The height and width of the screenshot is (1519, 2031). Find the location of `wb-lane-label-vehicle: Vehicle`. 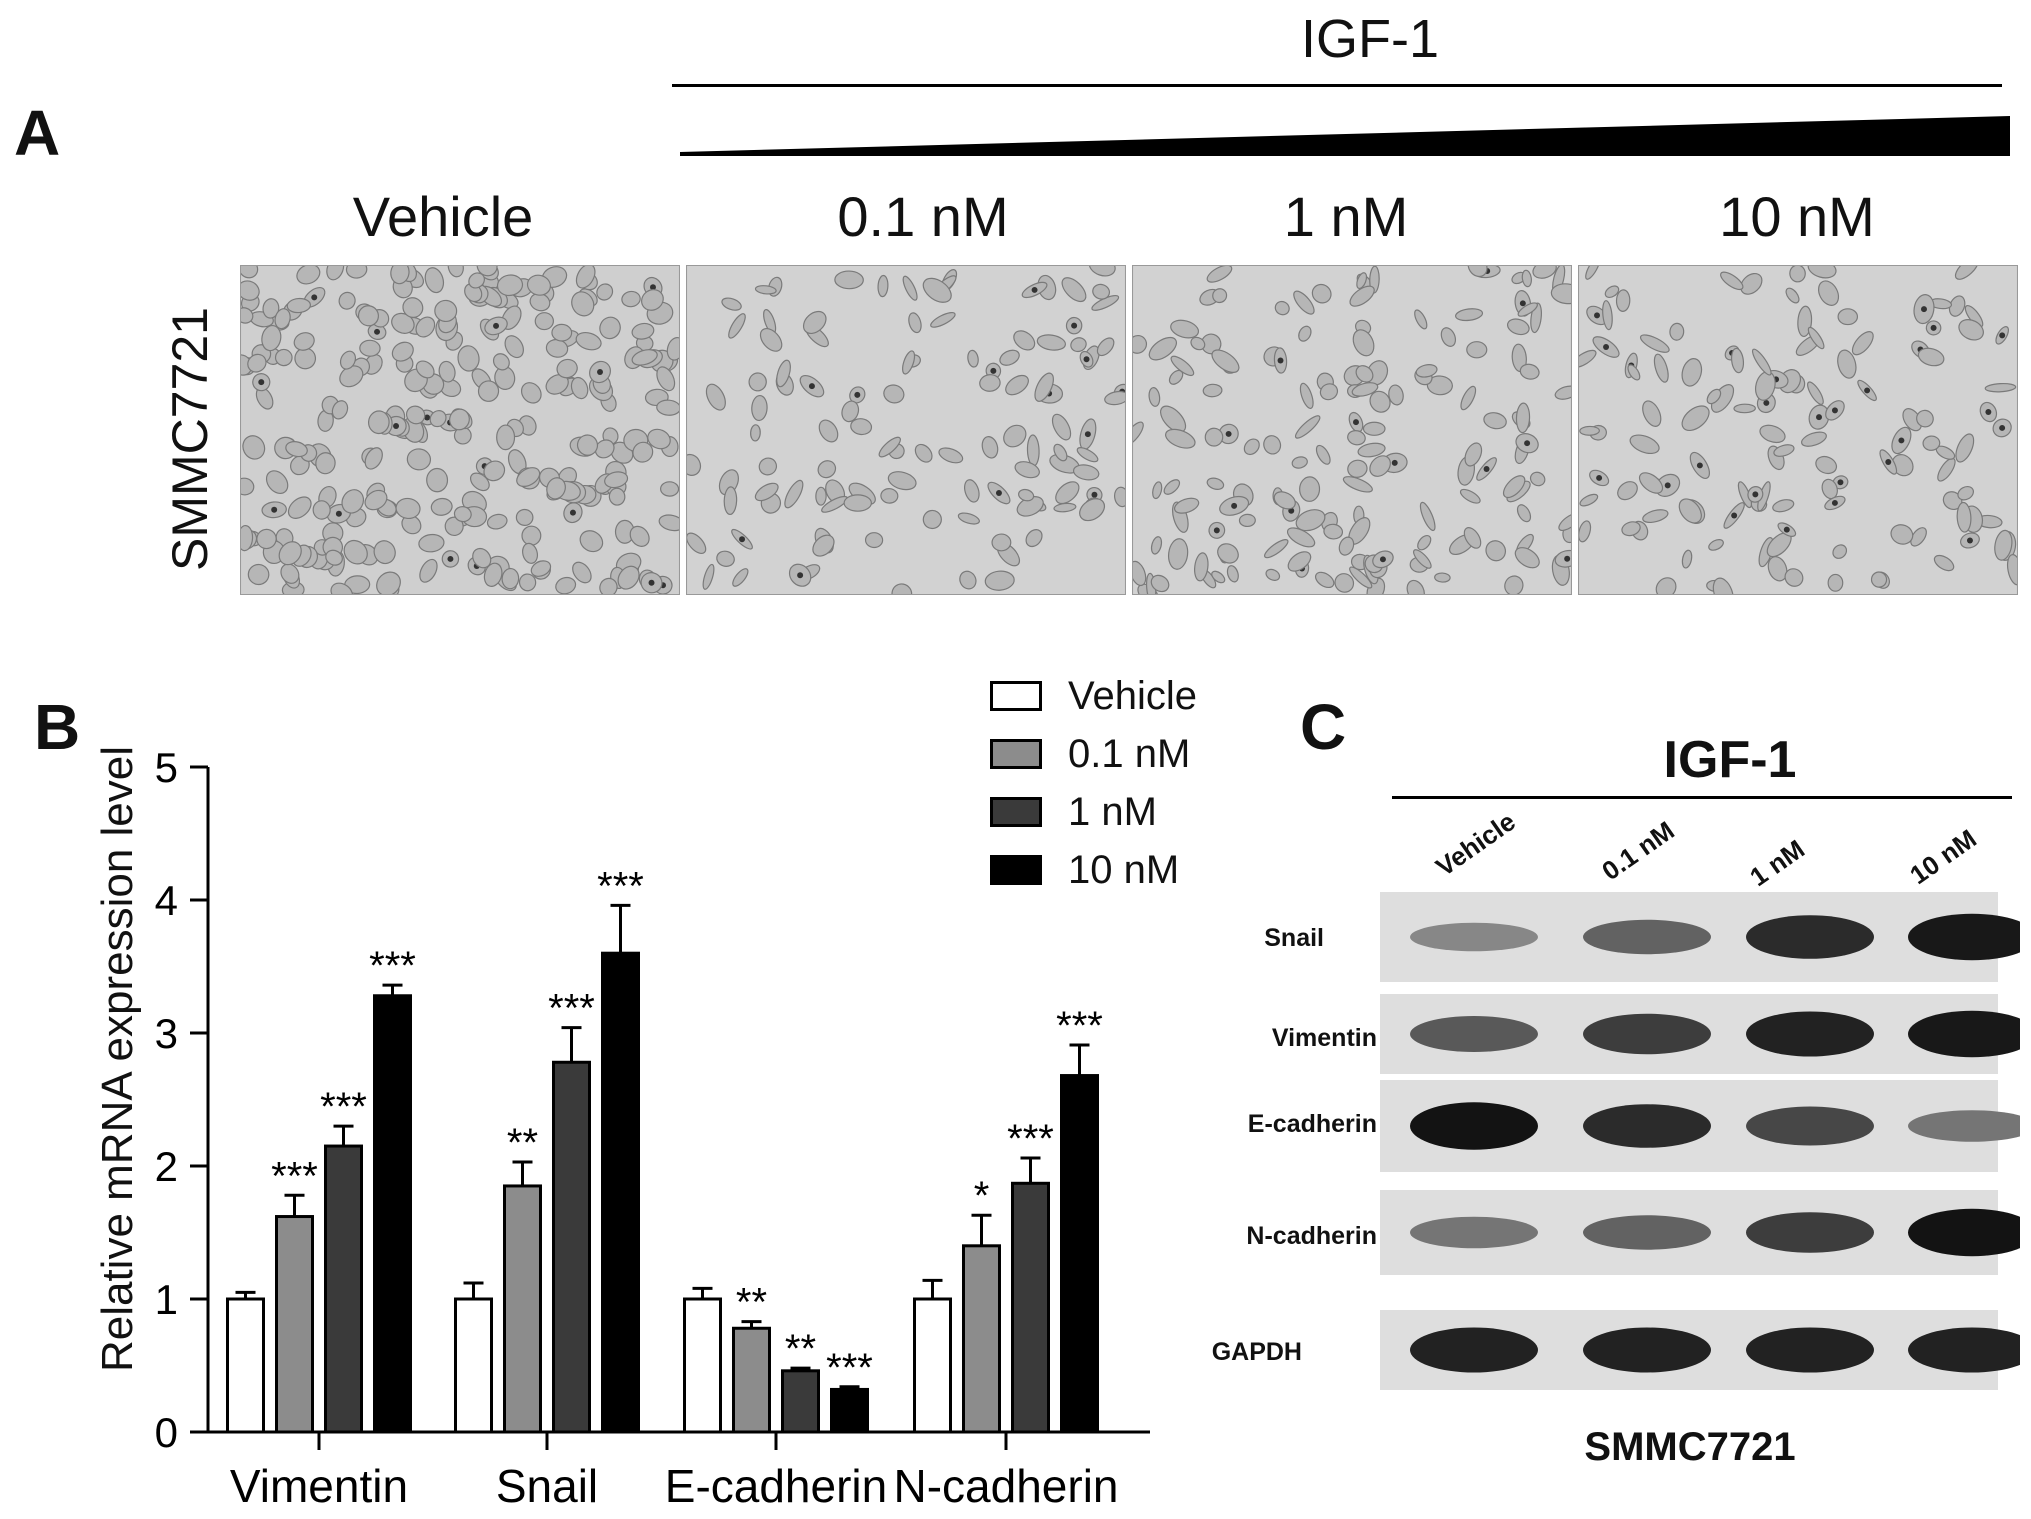

wb-lane-label-vehicle: Vehicle is located at coordinates (1475, 844).